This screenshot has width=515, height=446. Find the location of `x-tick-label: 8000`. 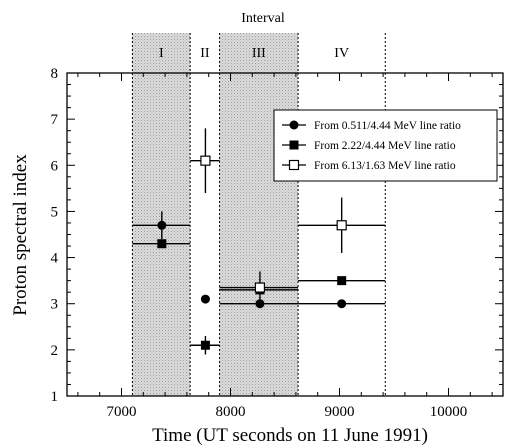

x-tick-label: 8000 is located at coordinates (231, 412).